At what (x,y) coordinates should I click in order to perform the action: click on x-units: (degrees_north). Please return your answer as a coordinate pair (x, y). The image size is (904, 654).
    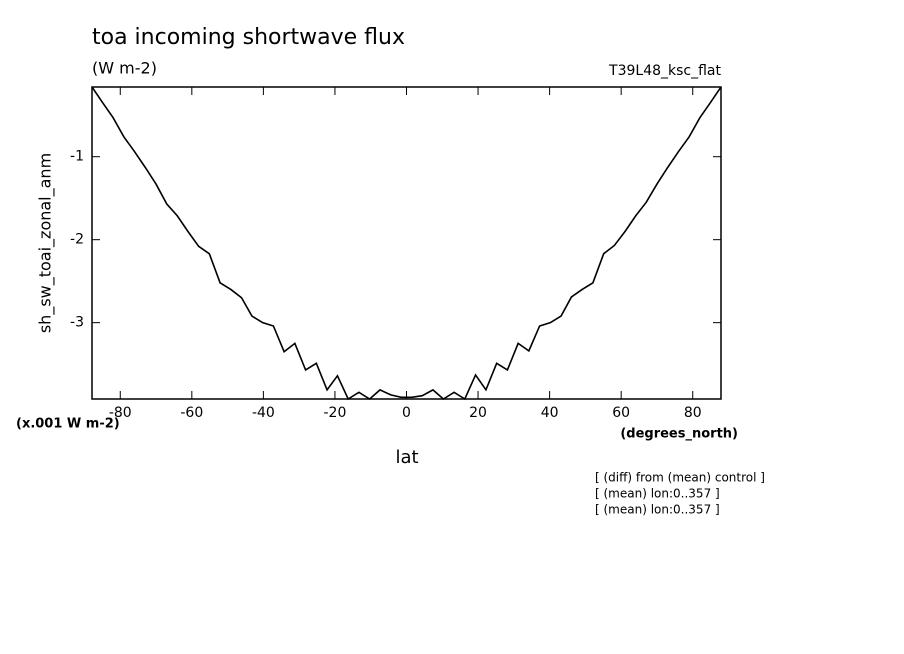
    Looking at the image, I should click on (679, 434).